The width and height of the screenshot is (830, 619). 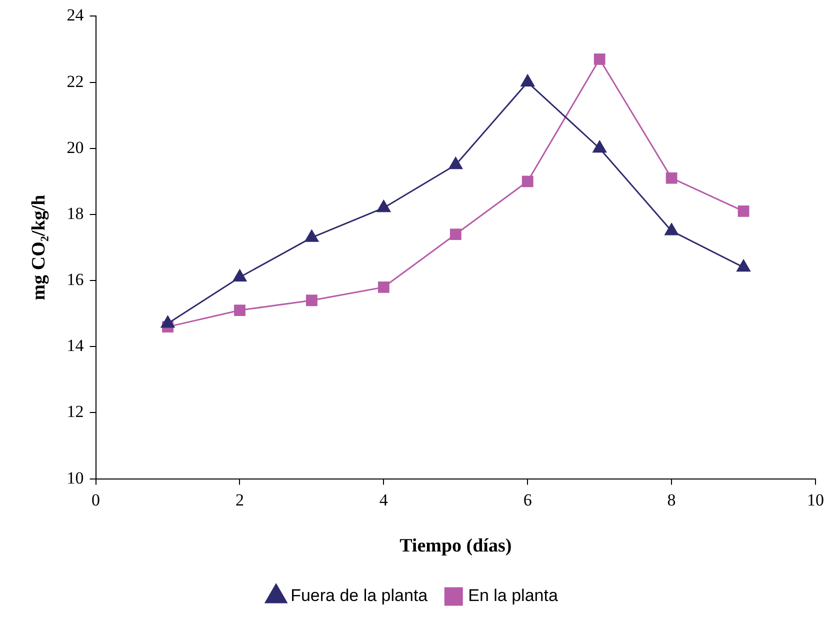 What do you see at coordinates (75, 412) in the screenshot?
I see `y-tick-label: 12` at bounding box center [75, 412].